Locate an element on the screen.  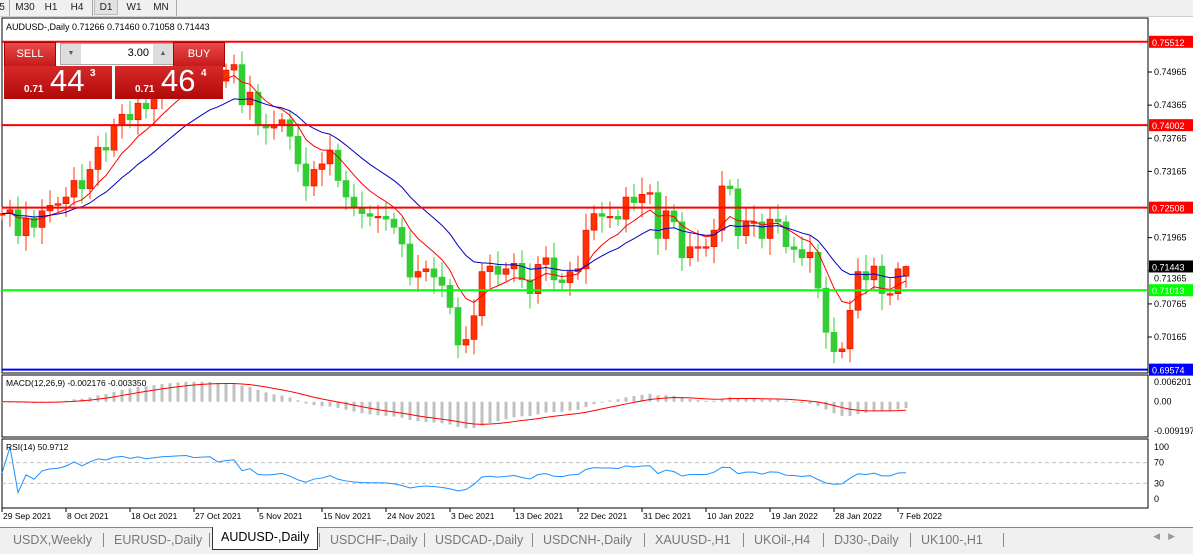
tab-dj30-daily: DJ30-,Daily is located at coordinates (866, 540).